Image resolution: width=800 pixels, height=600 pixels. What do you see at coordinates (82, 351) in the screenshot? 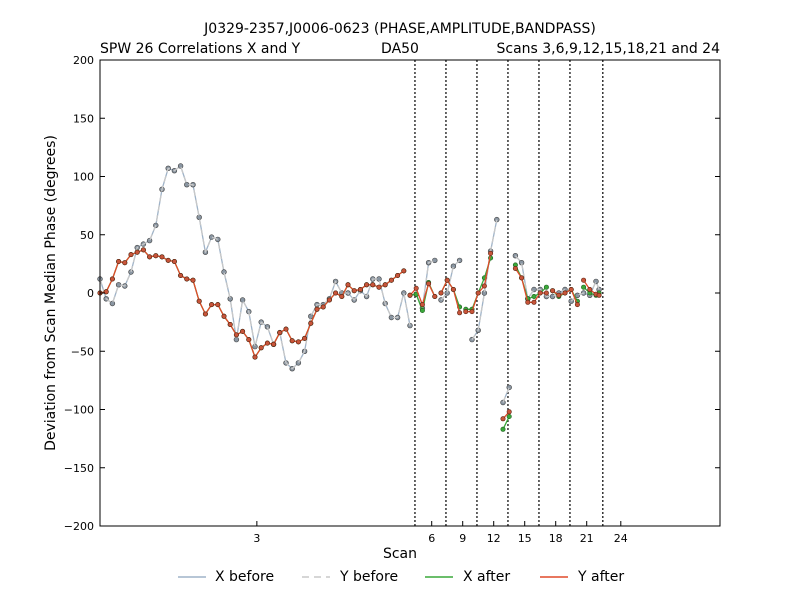
I see `y-tick-label: −50` at bounding box center [82, 351].